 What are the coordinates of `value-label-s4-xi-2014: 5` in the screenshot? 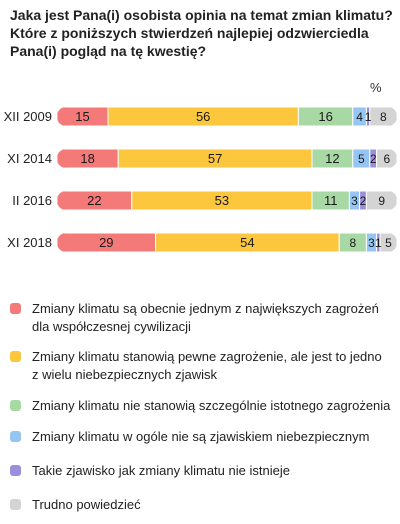 It's located at (361, 159).